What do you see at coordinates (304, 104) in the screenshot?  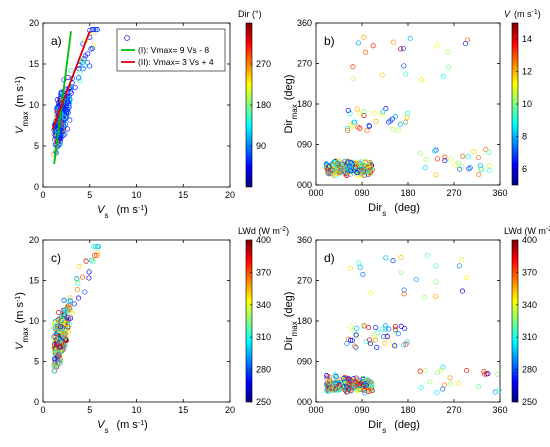 I see `y-tick-label: 180` at bounding box center [304, 104].